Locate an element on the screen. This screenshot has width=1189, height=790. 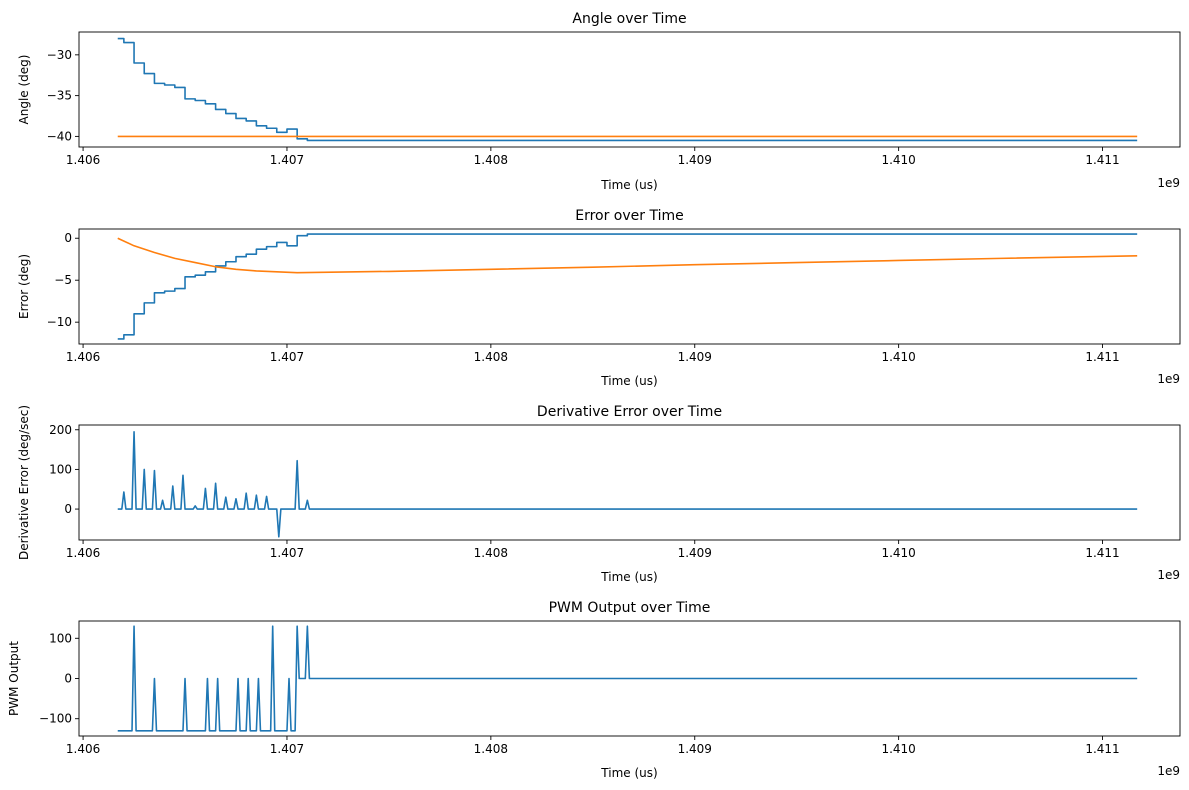
subplot-title: Angle over Time is located at coordinates (629, 19).